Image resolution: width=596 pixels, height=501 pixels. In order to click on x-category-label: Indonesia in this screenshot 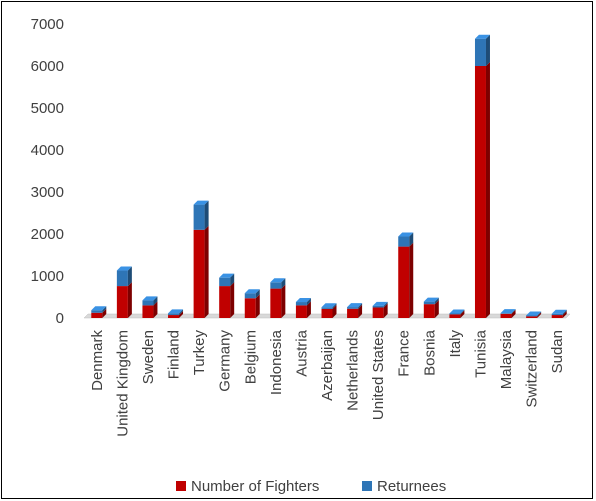, I will do `click(276, 362)`.